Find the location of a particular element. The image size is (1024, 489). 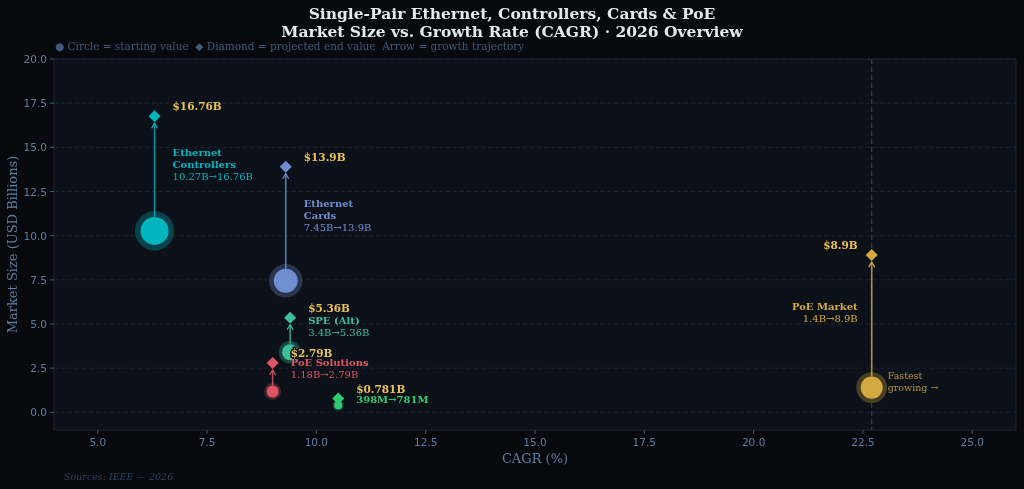

y-tick-label: 2.5 is located at coordinates (38, 368).